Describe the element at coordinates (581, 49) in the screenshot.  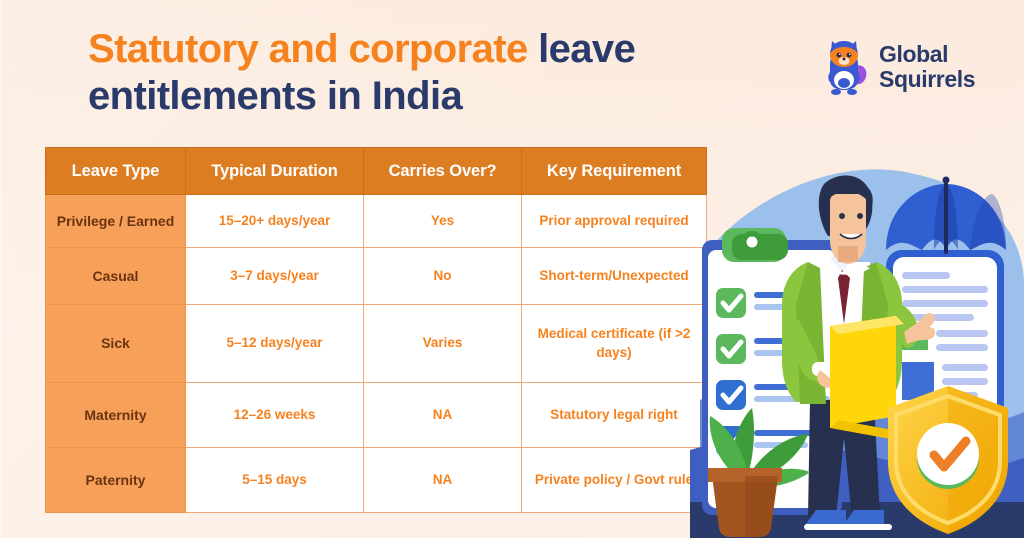
I see `page-title-line1-rest: leave` at that location.